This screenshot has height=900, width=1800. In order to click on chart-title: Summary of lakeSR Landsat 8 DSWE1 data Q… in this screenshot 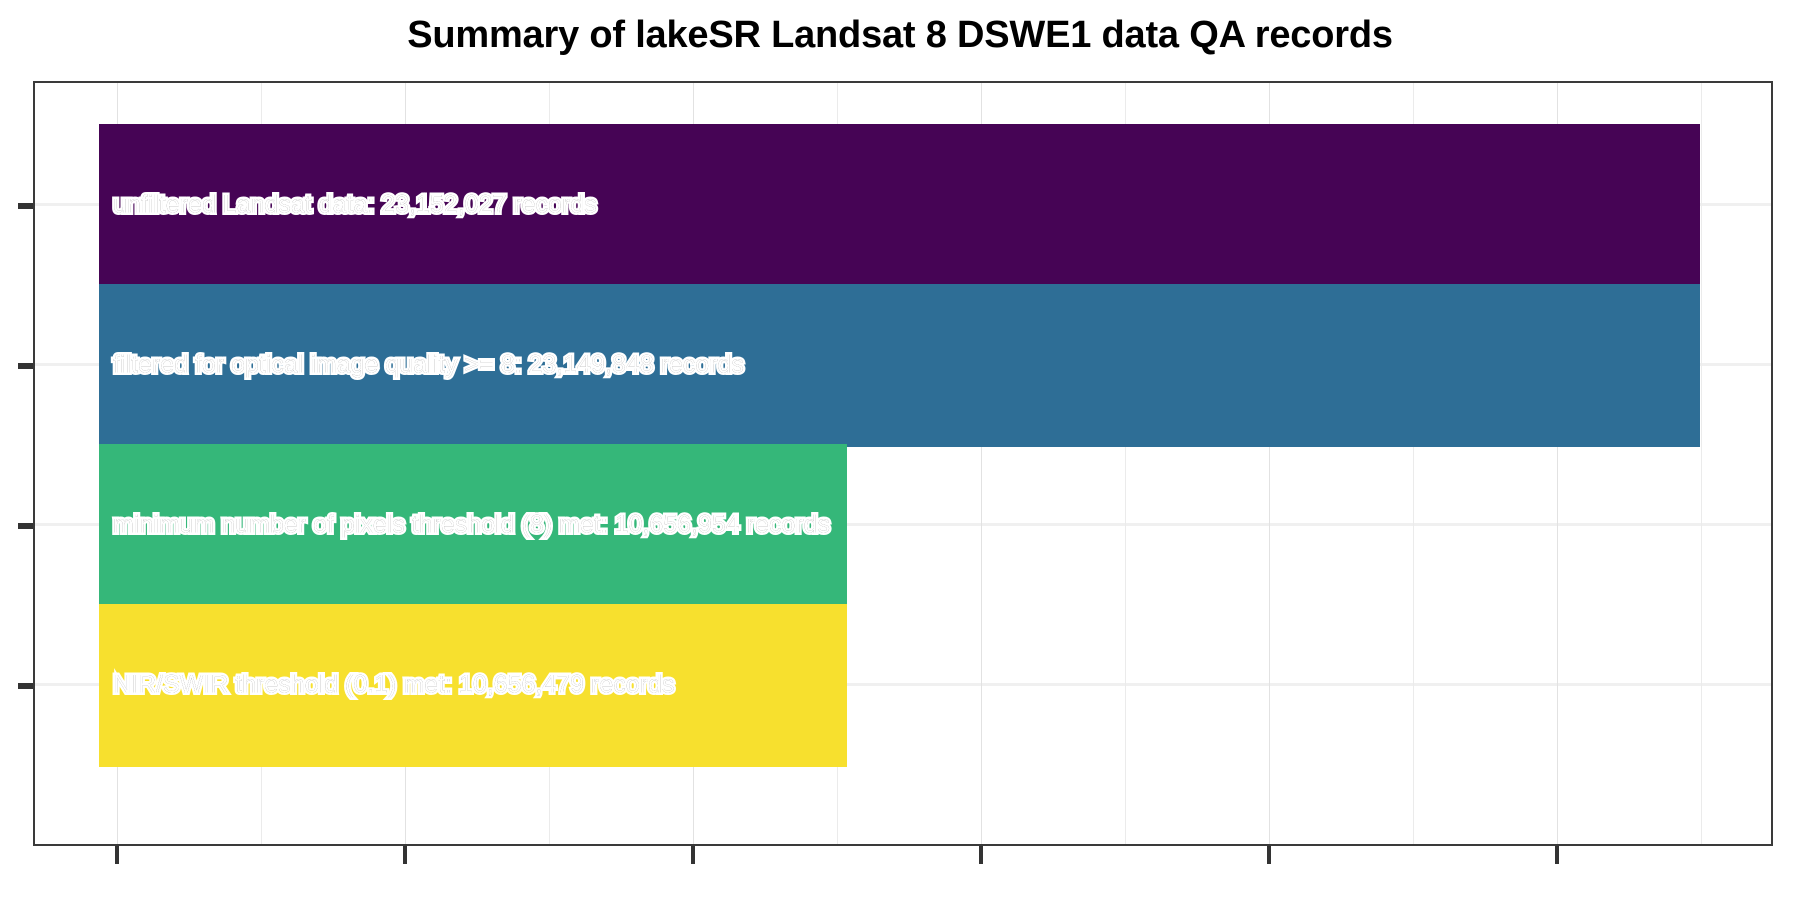, I will do `click(900, 35)`.